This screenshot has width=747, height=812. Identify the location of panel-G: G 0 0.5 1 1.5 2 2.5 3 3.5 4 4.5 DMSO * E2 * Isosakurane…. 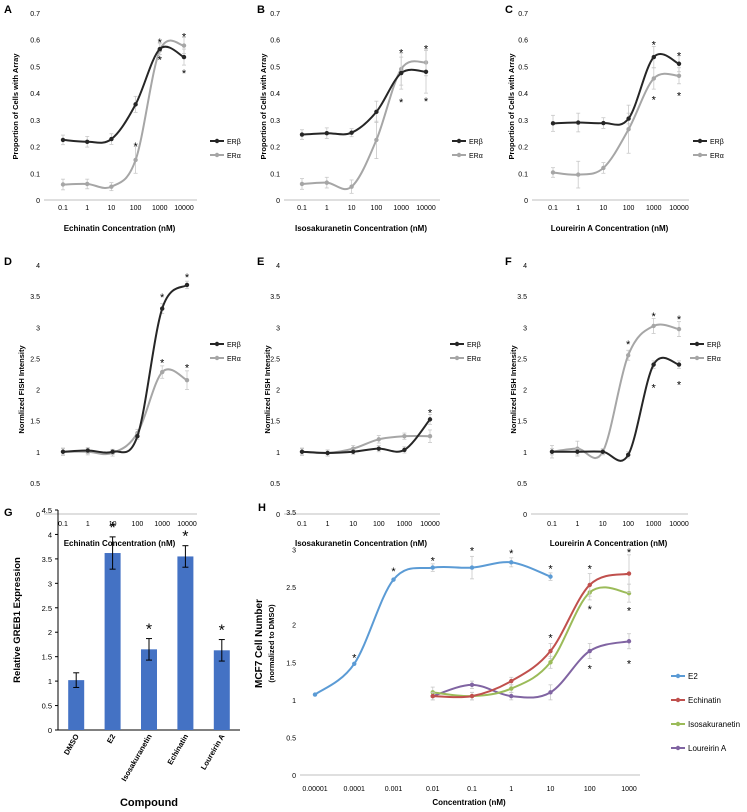
(122, 657).